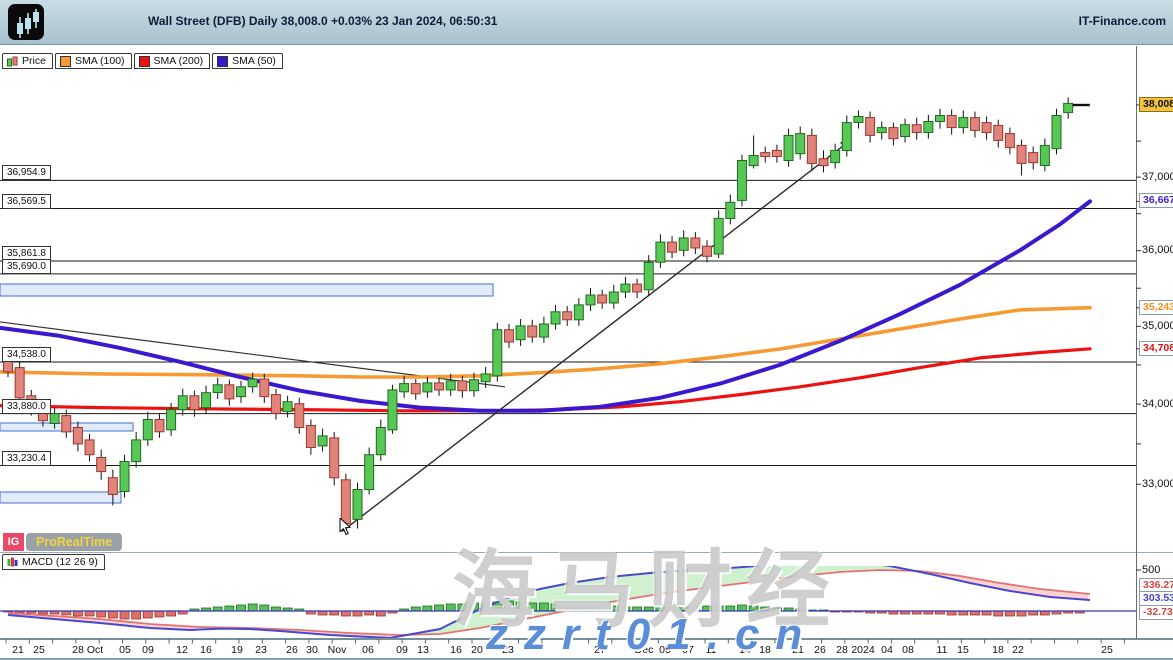  Describe the element at coordinates (237, 650) in the screenshot. I see `x-axis-label: 19` at that location.